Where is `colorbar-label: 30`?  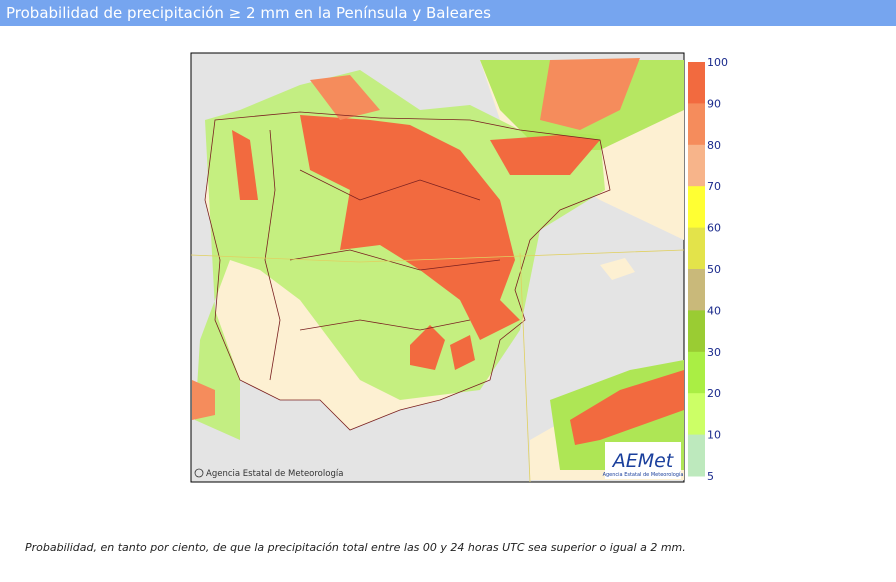 colorbar-label: 30 is located at coordinates (714, 352).